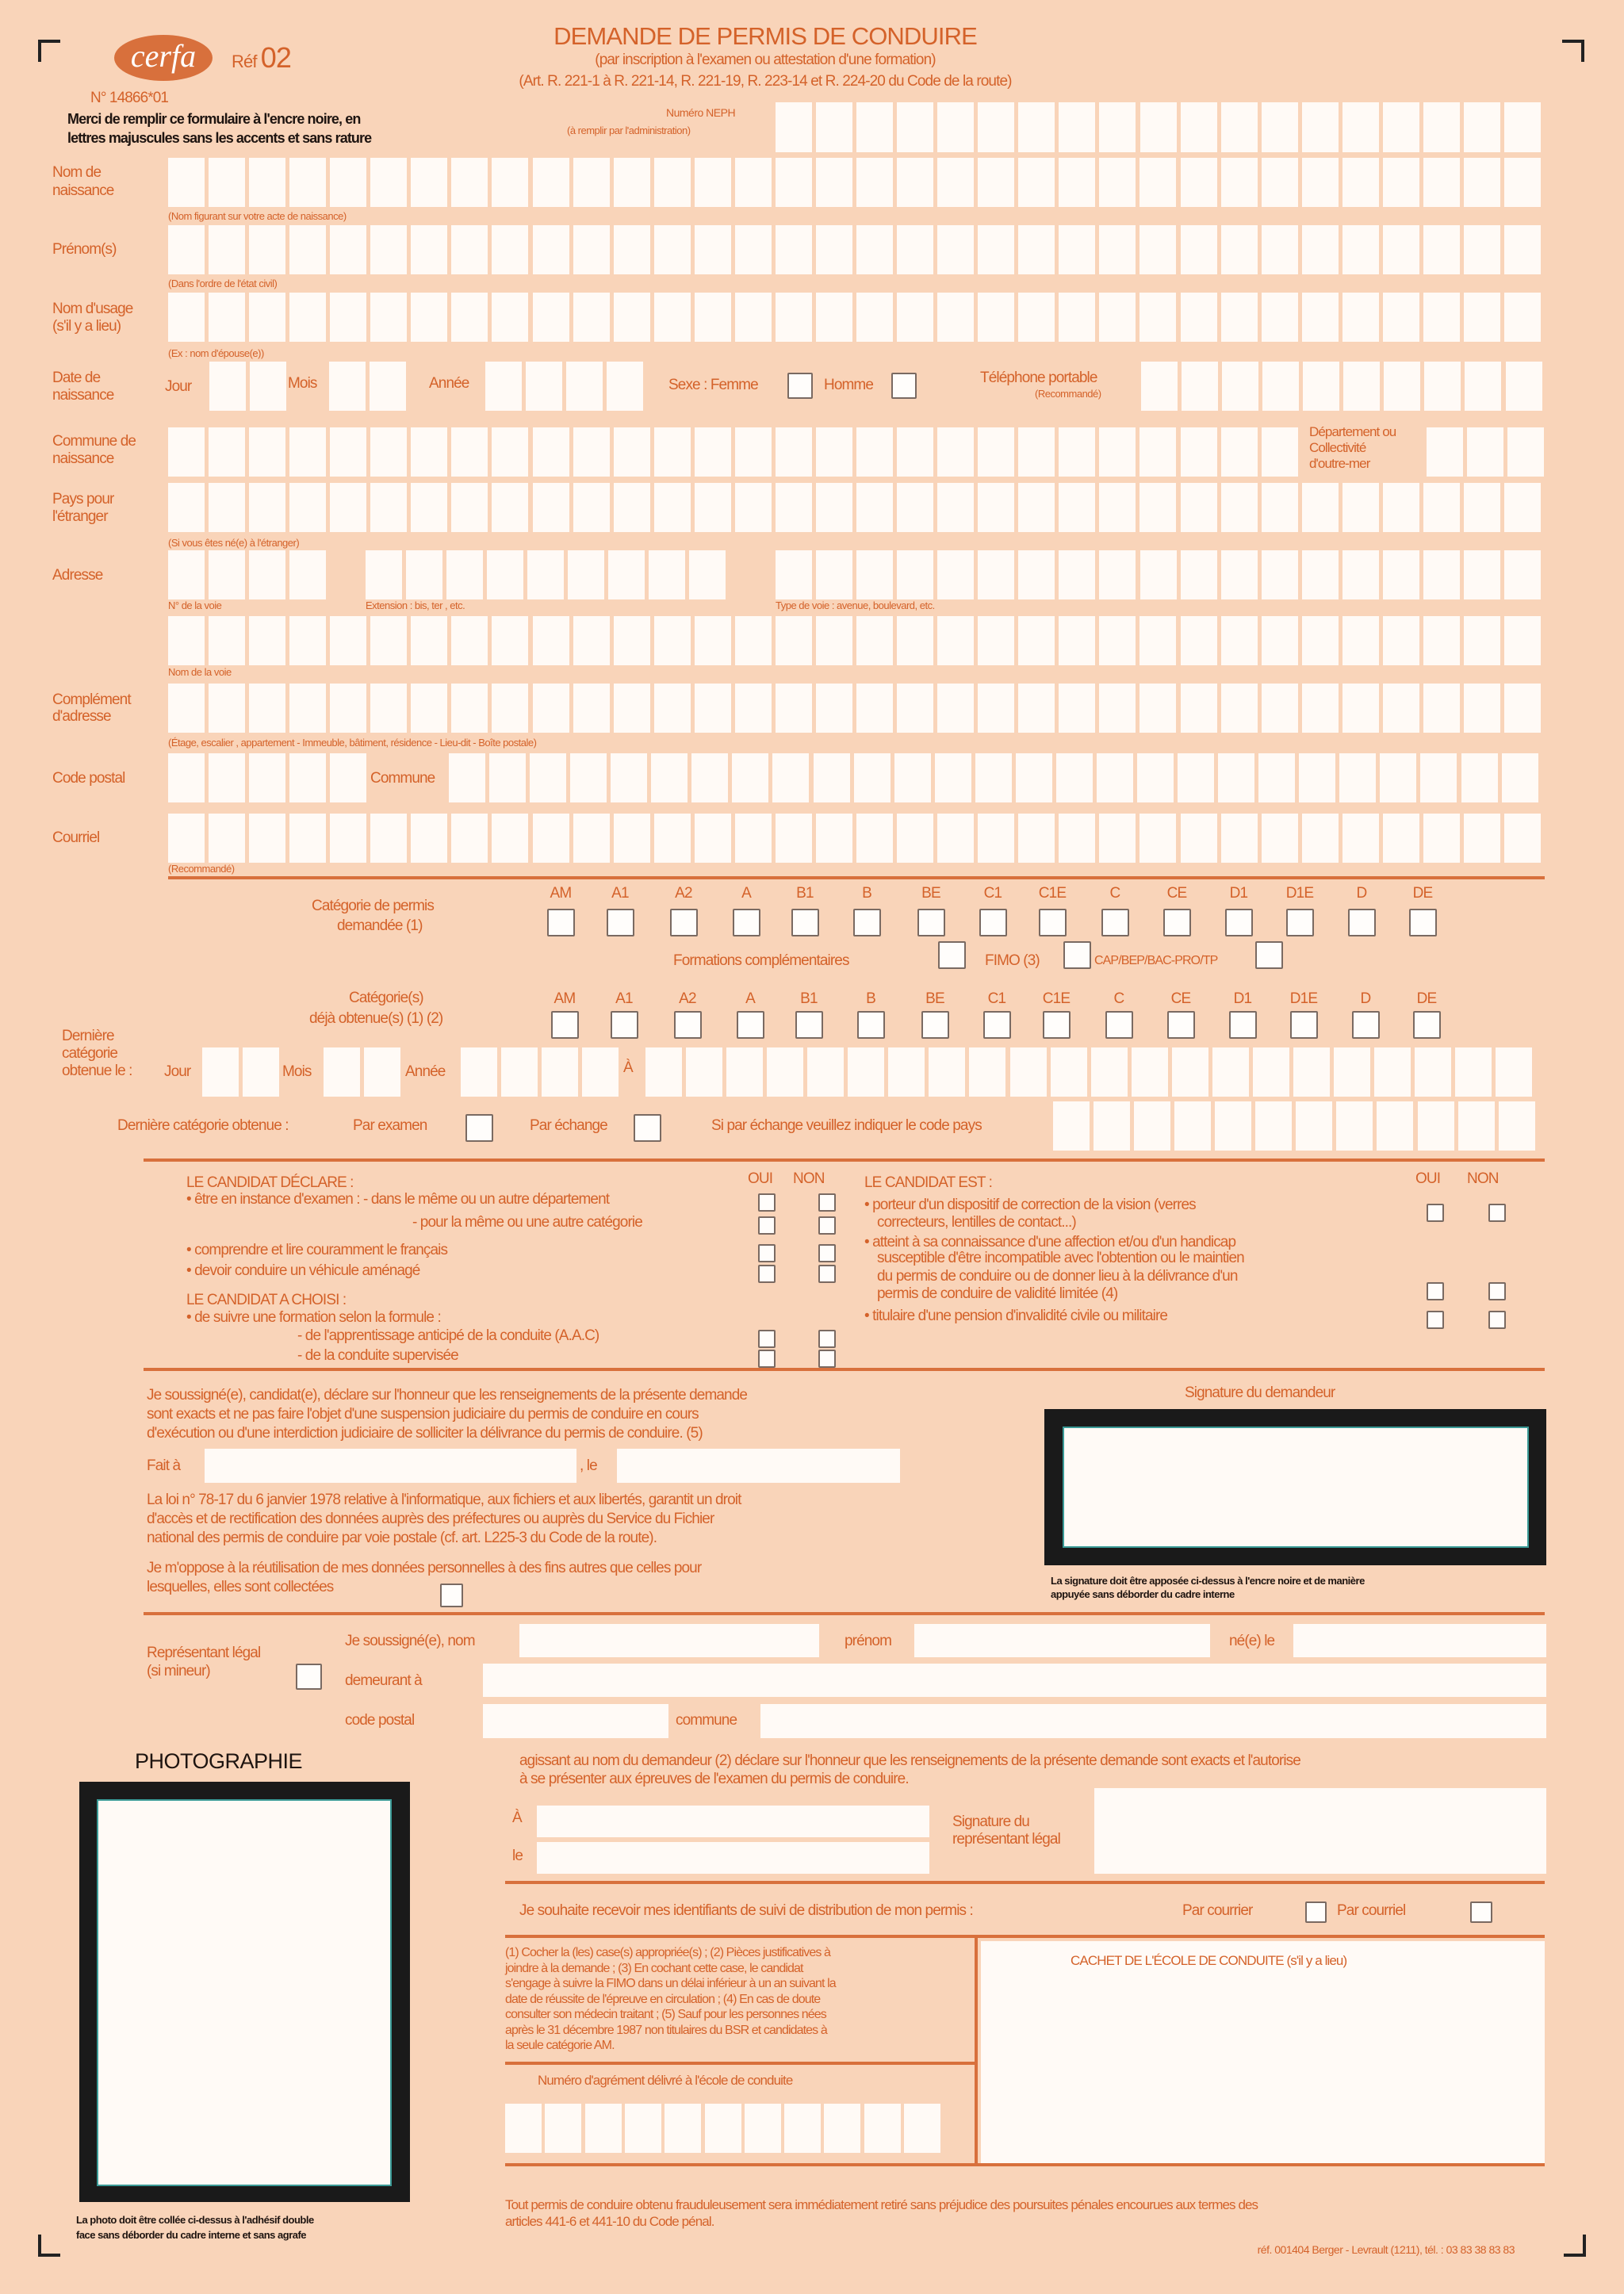 The image size is (1624, 2294). What do you see at coordinates (382, 1072) in the screenshot?
I see `derniere-mois-box` at bounding box center [382, 1072].